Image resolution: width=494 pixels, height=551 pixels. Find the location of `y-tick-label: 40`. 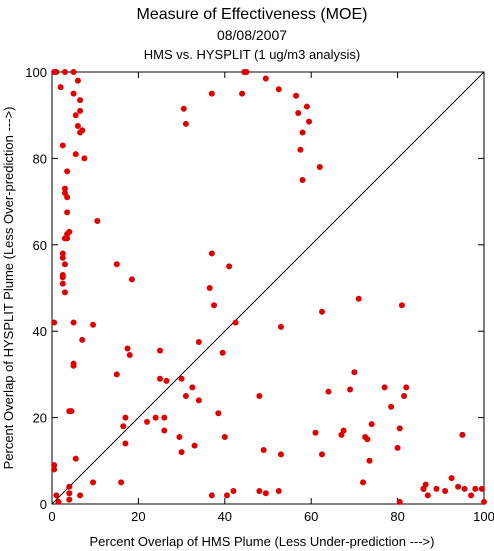

y-tick-label: 40 is located at coordinates (40, 331).